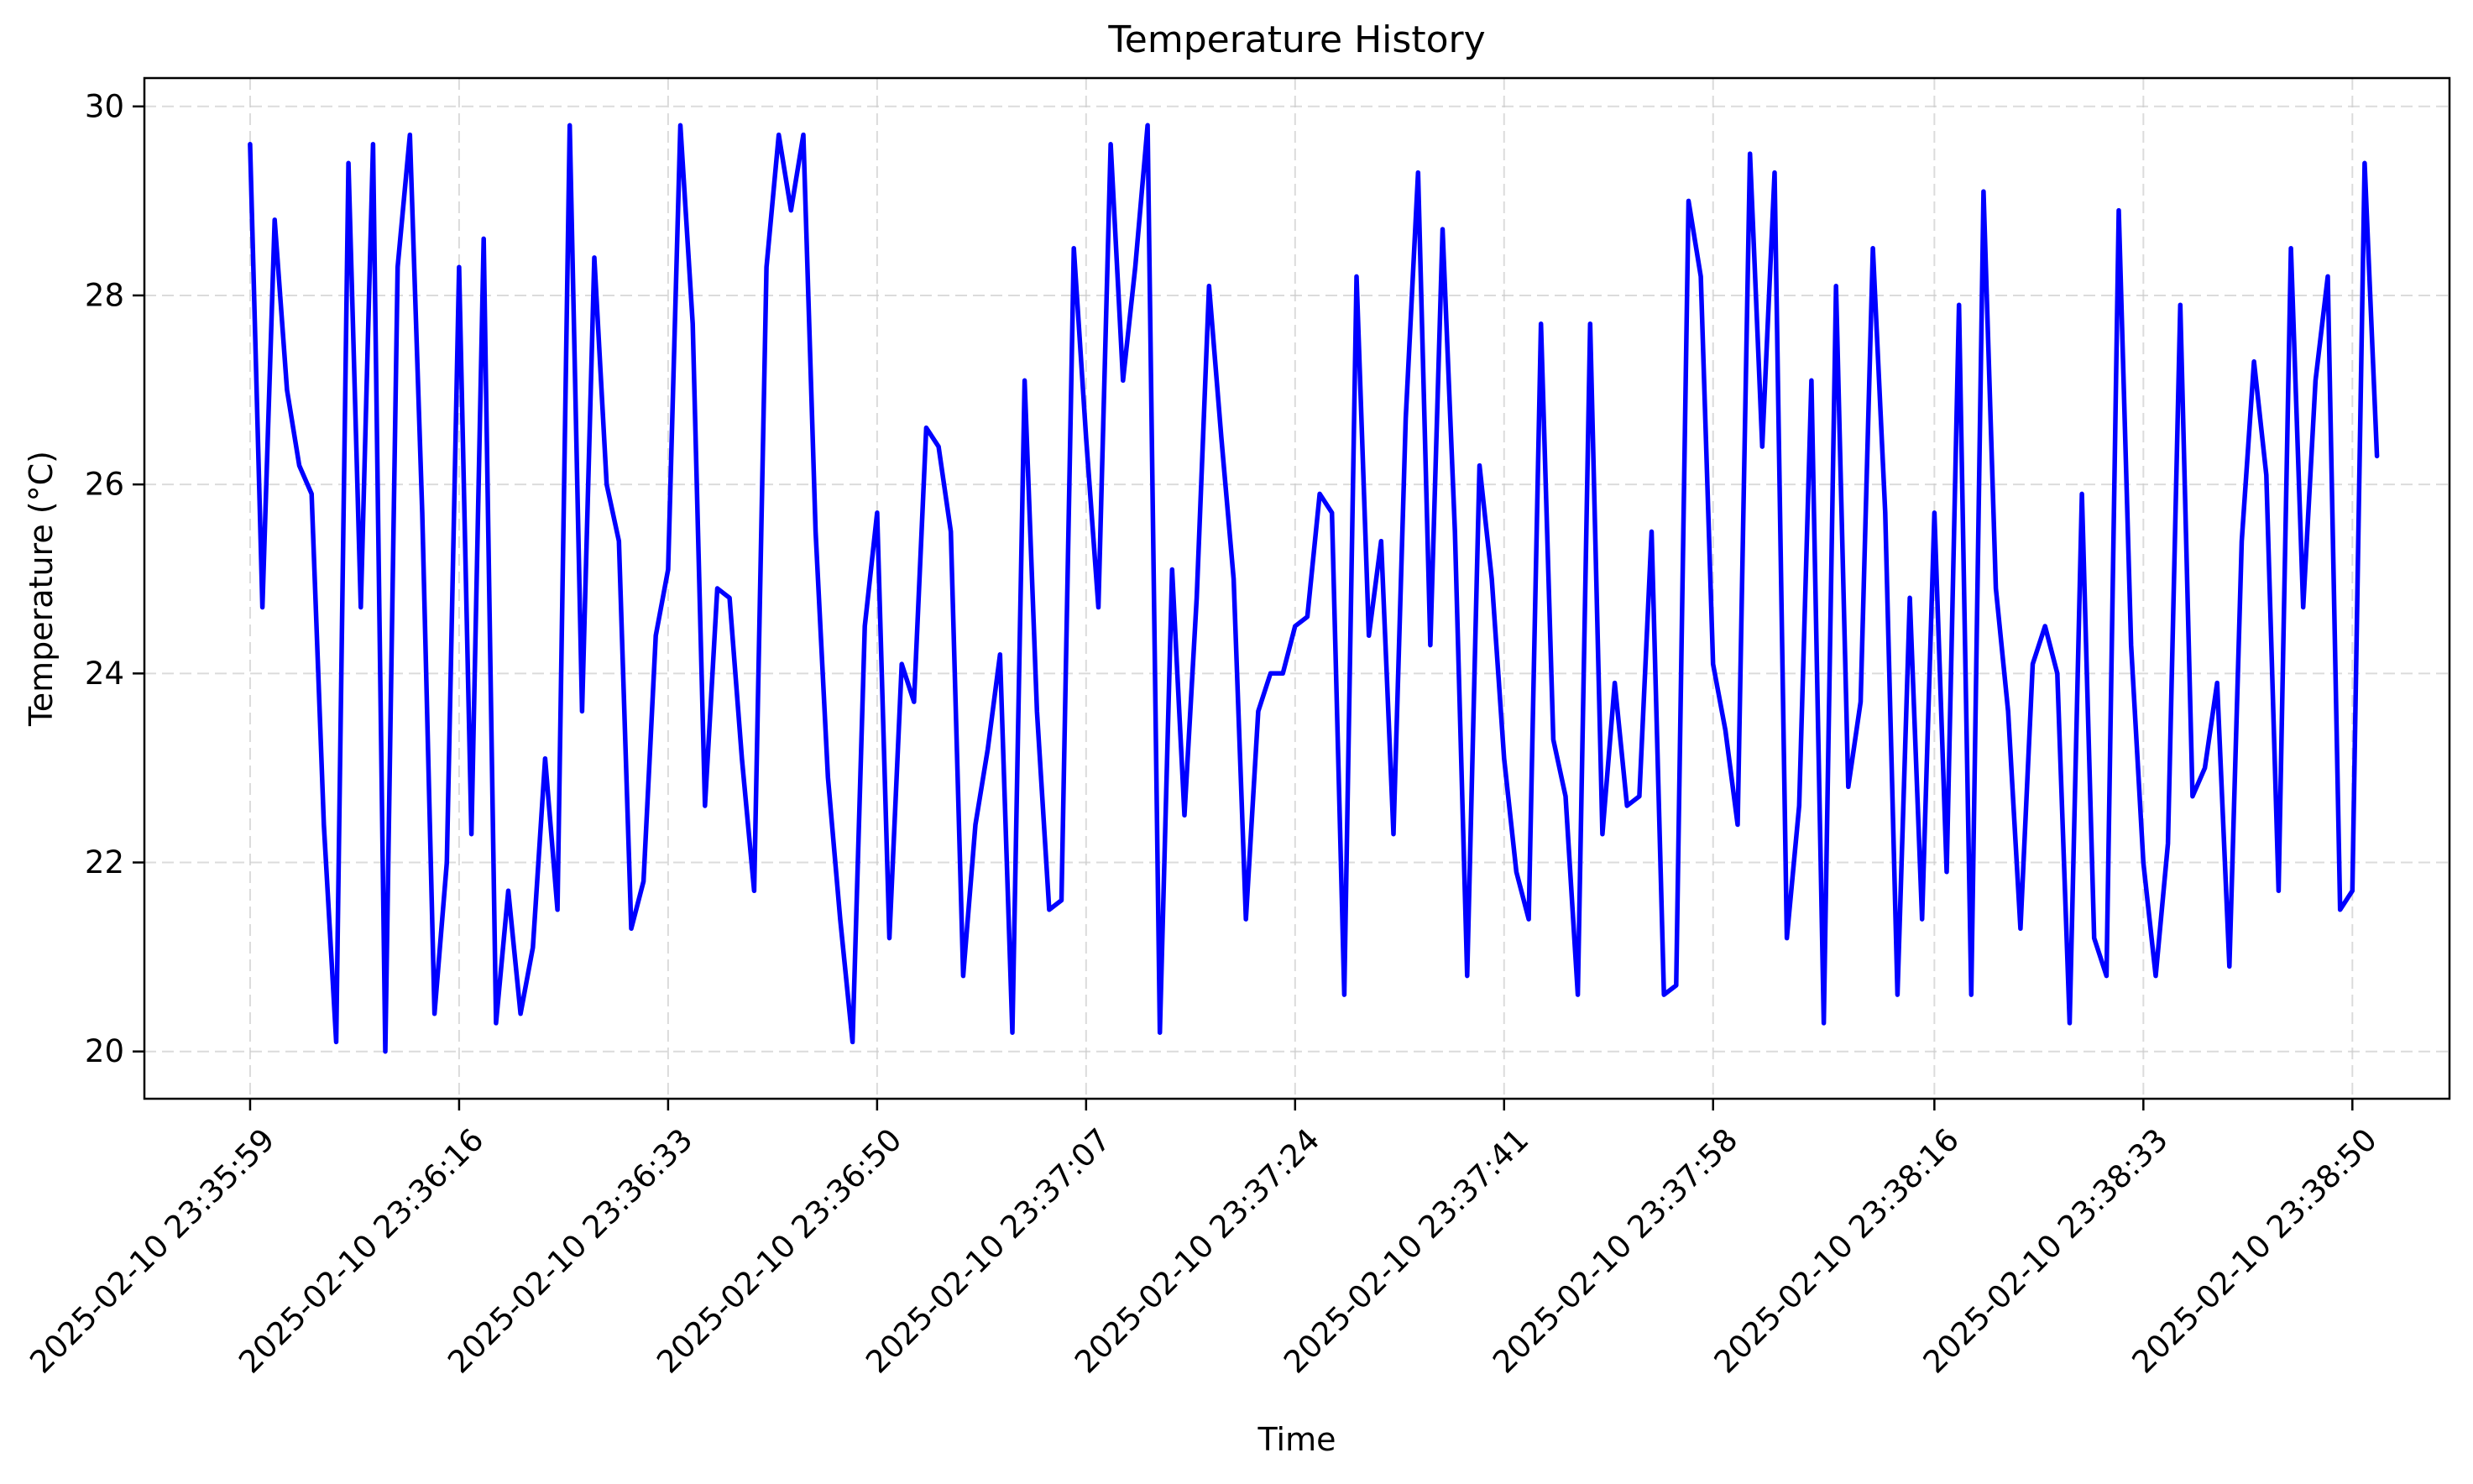 Image resolution: width=2473 pixels, height=1484 pixels. What do you see at coordinates (2045, 1250) in the screenshot?
I see `x-tick-label: 2025-02-10 23:38:33` at bounding box center [2045, 1250].